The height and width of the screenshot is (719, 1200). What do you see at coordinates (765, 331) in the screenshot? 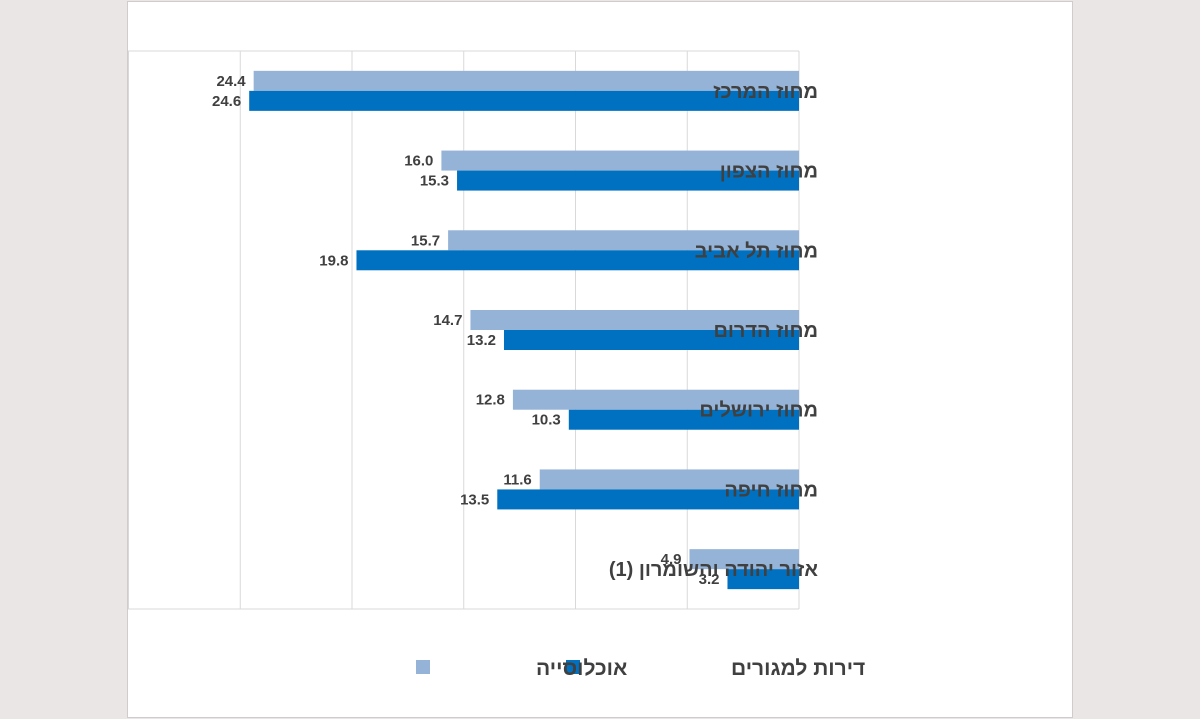
I see `category-label: מחוז הדרום` at bounding box center [765, 331].